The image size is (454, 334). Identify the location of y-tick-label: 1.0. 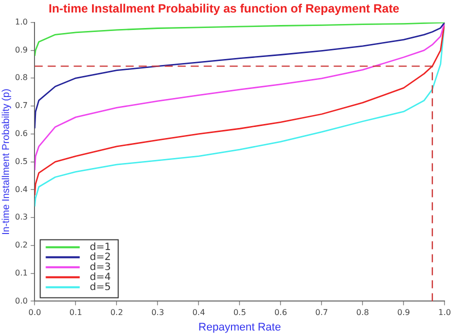
(21, 21).